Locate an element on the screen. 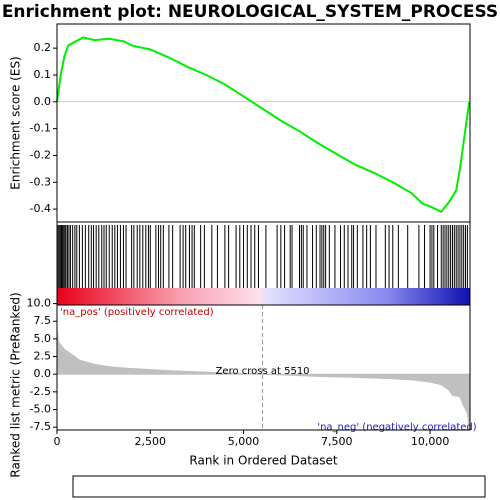  y-tick-label: -5.0 is located at coordinates (40, 409).